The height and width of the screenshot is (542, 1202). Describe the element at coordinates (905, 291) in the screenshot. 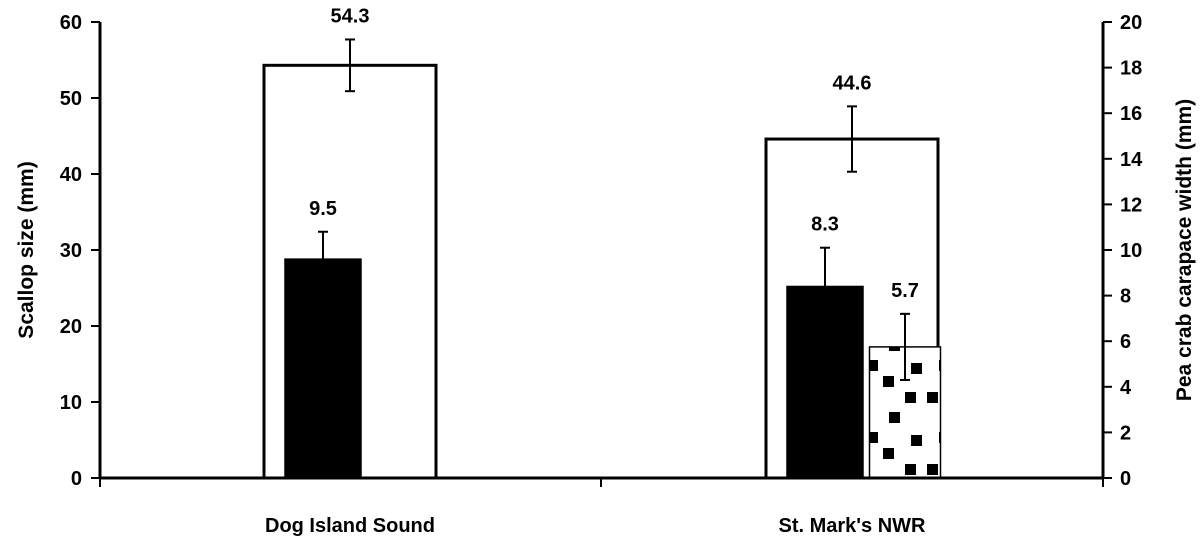

I see `data-label: 5.7` at that location.